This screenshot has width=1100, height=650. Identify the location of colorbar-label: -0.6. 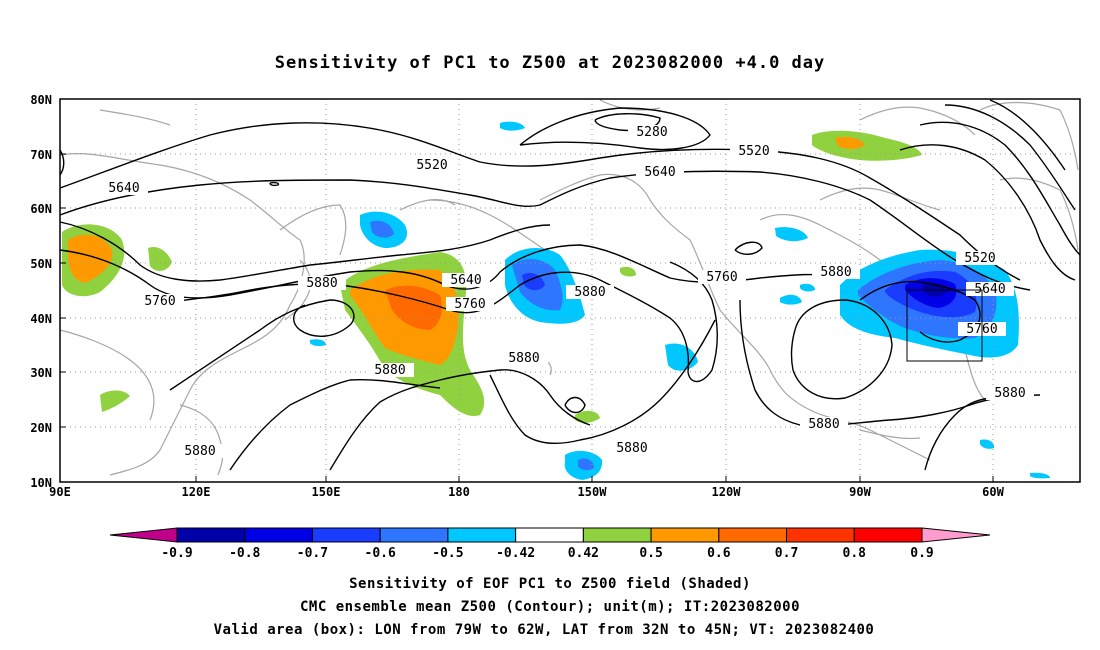
(380, 553).